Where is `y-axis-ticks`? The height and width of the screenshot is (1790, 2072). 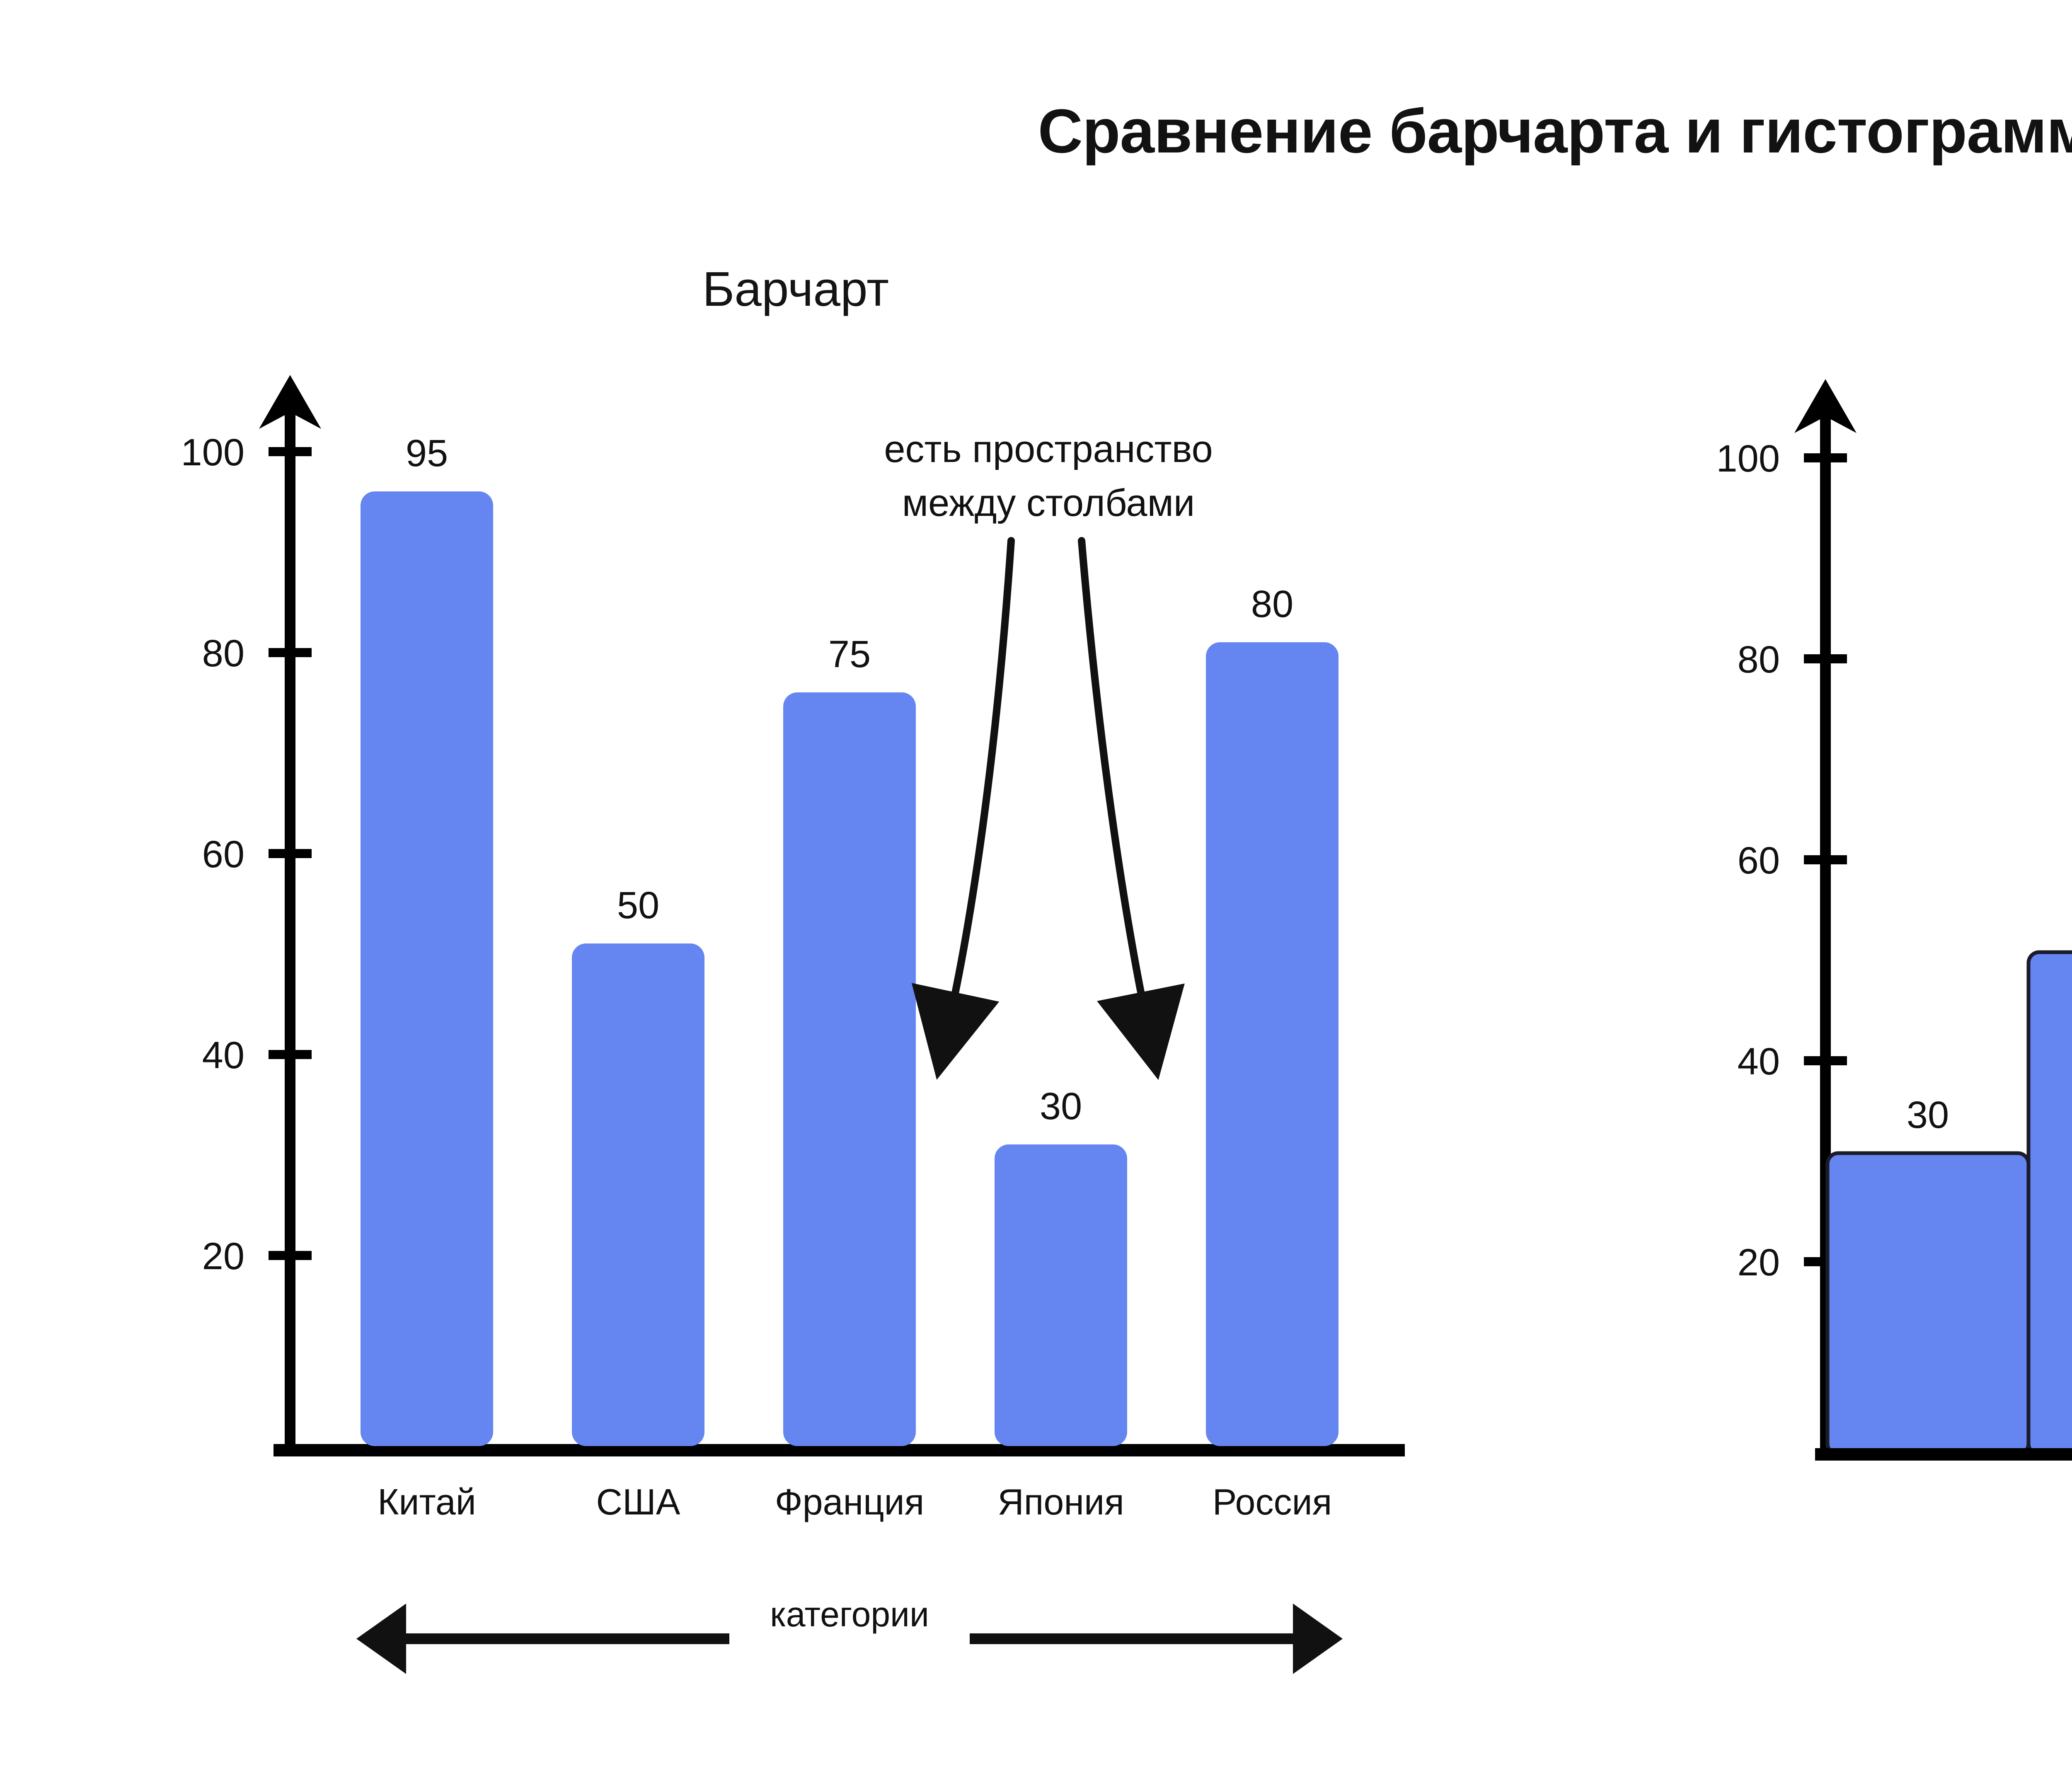 y-axis-ticks is located at coordinates (290, 854).